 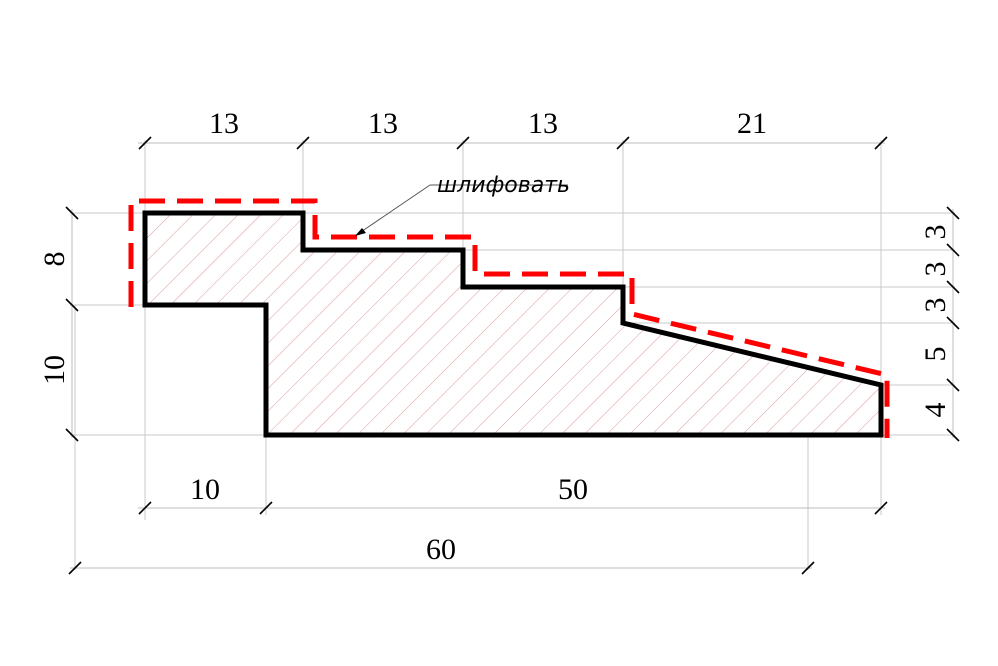 I want to click on dim-top-4: 21, so click(x=752, y=123).